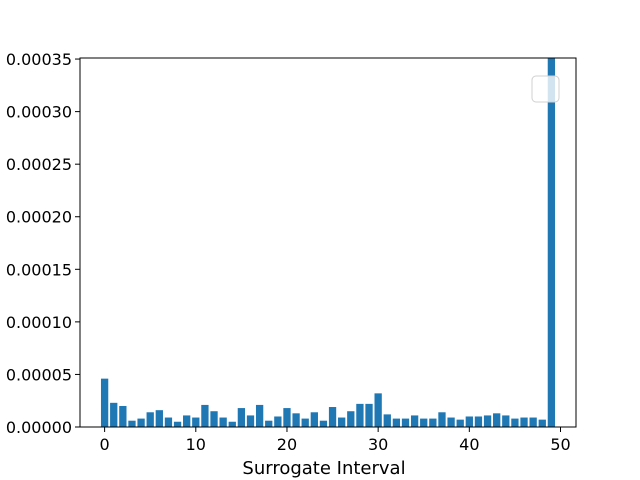 The height and width of the screenshot is (480, 640). I want to click on y-tick-label: 0.00030, so click(39, 112).